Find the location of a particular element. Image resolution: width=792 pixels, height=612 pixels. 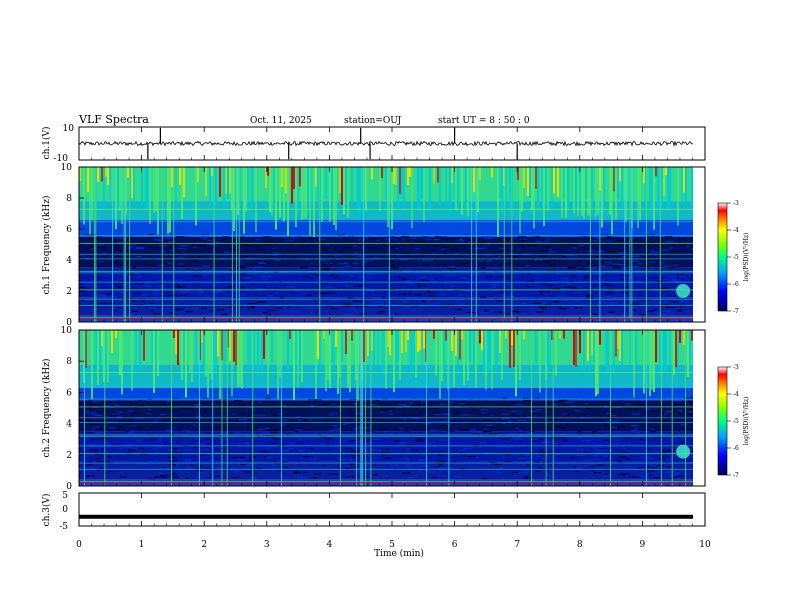

spec-band is located at coordinates (386, 416).